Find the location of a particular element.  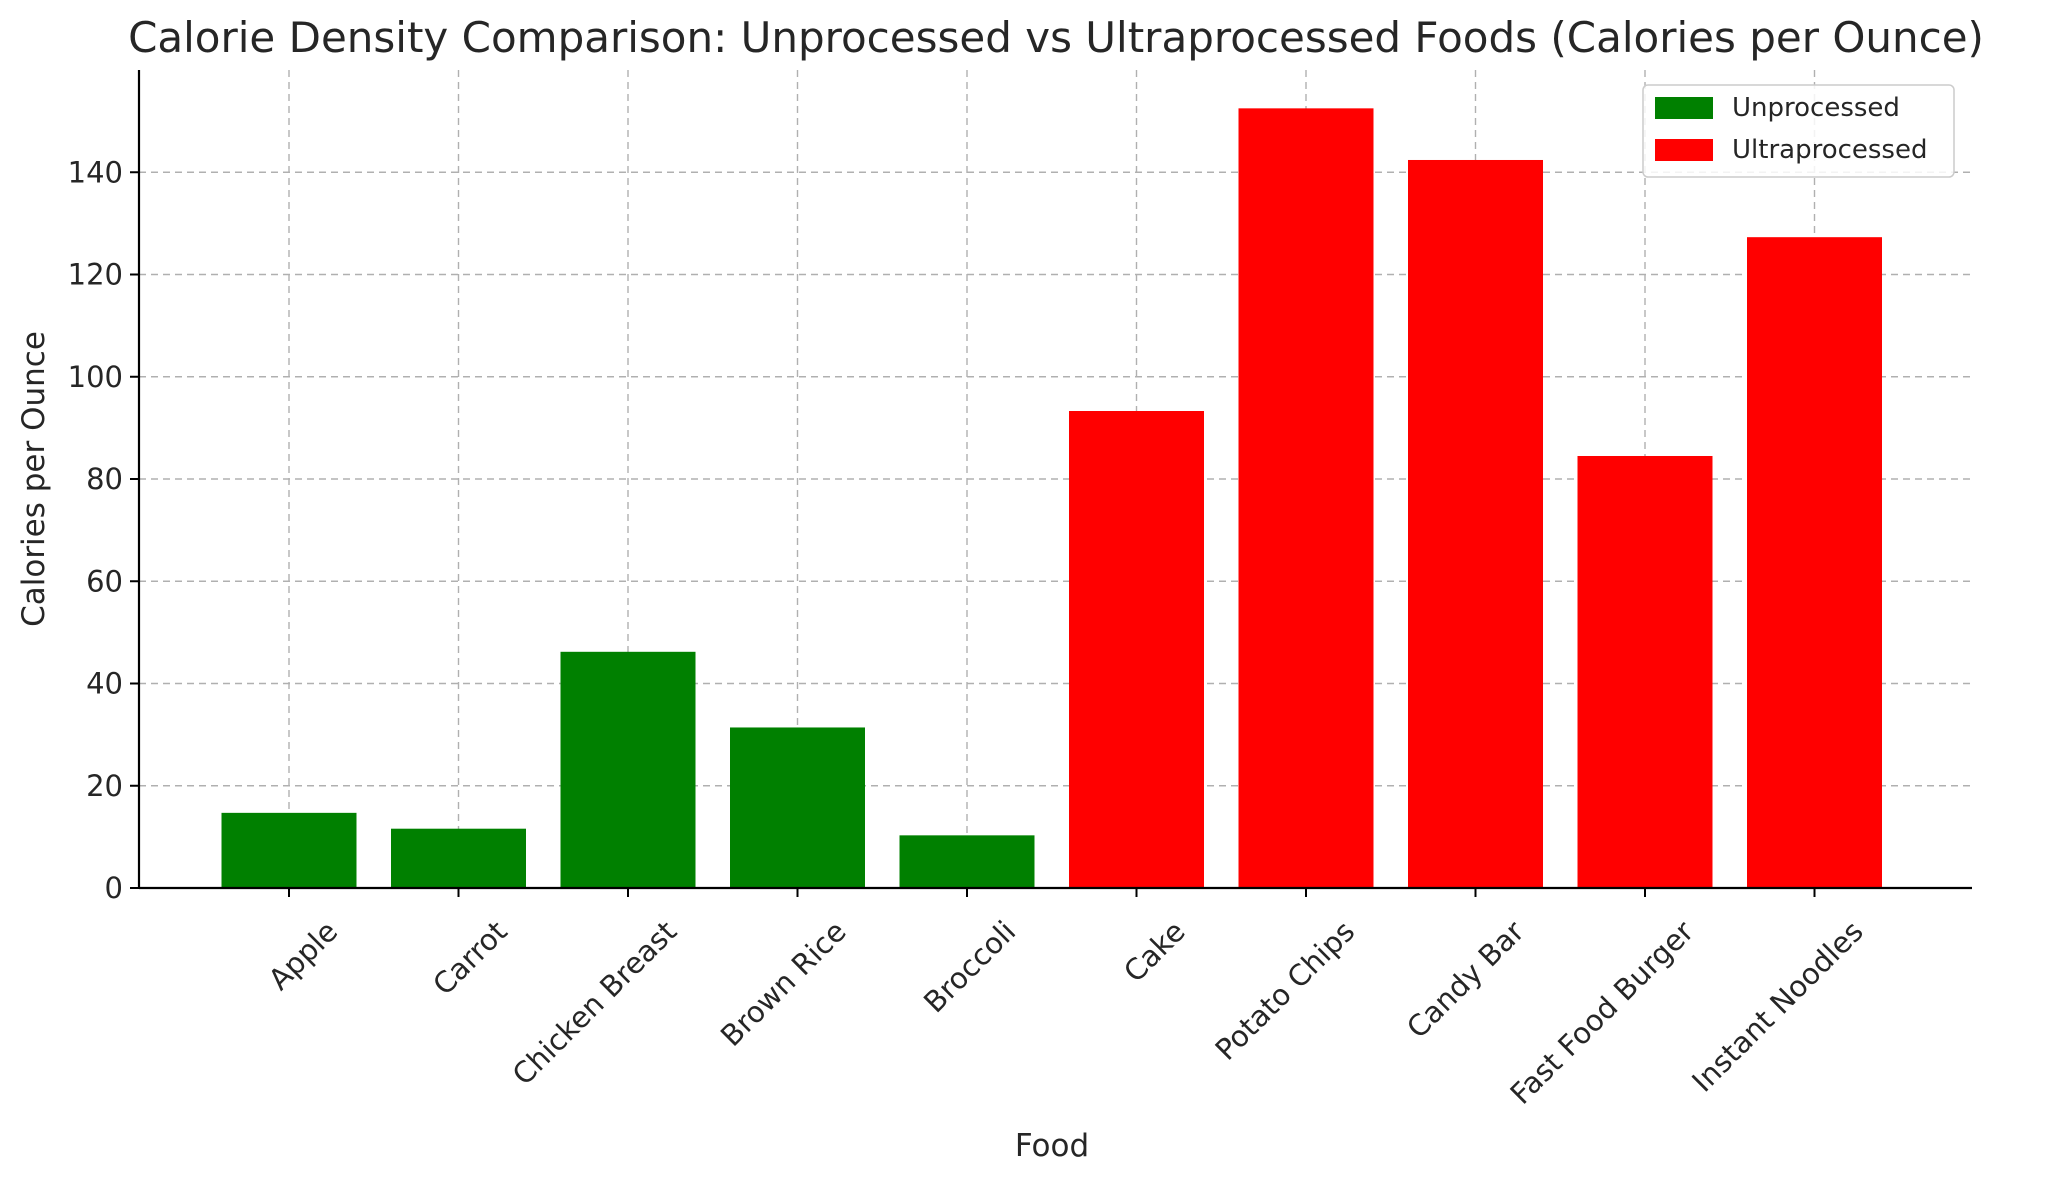

y-tick-label: 100 is located at coordinates (95, 377).